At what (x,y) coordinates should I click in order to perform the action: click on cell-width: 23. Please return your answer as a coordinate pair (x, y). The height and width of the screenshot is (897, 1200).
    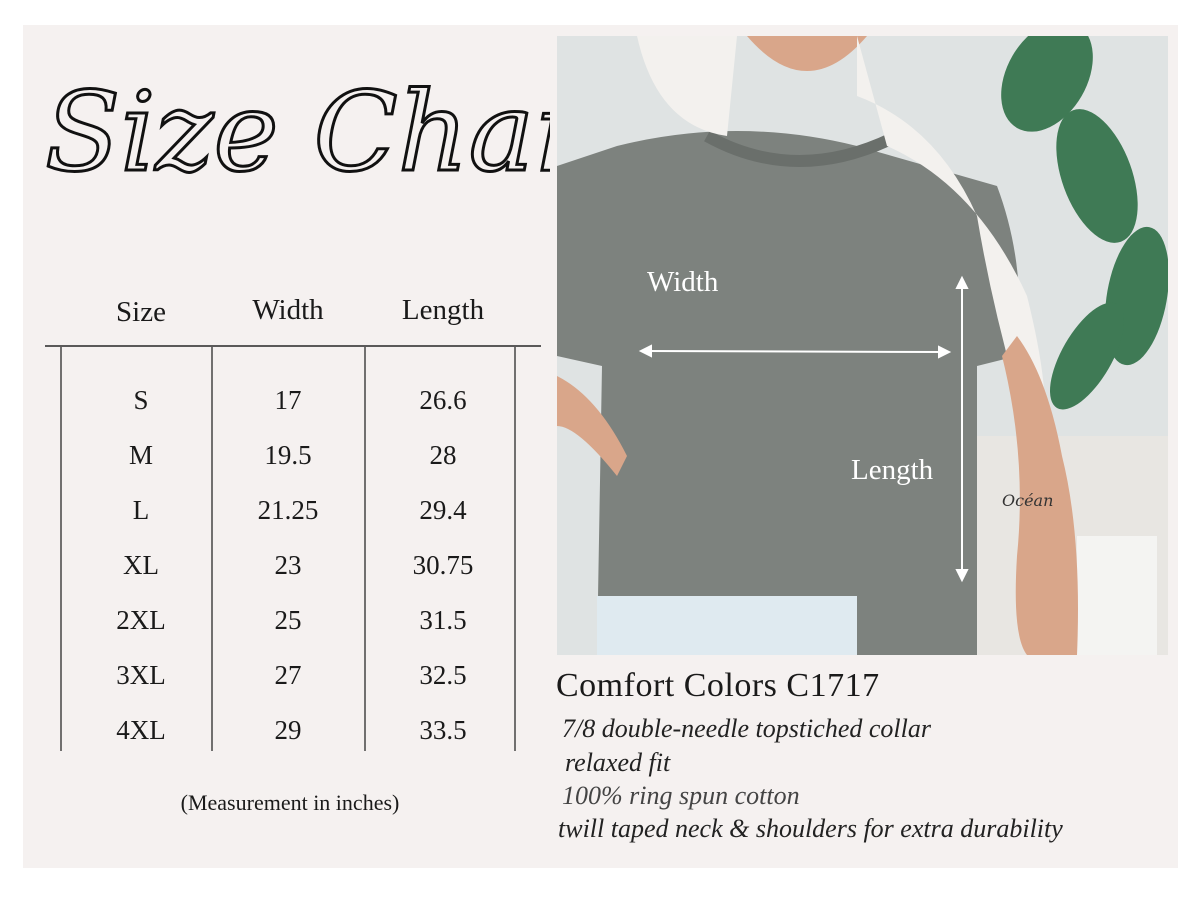
    Looking at the image, I should click on (288, 565).